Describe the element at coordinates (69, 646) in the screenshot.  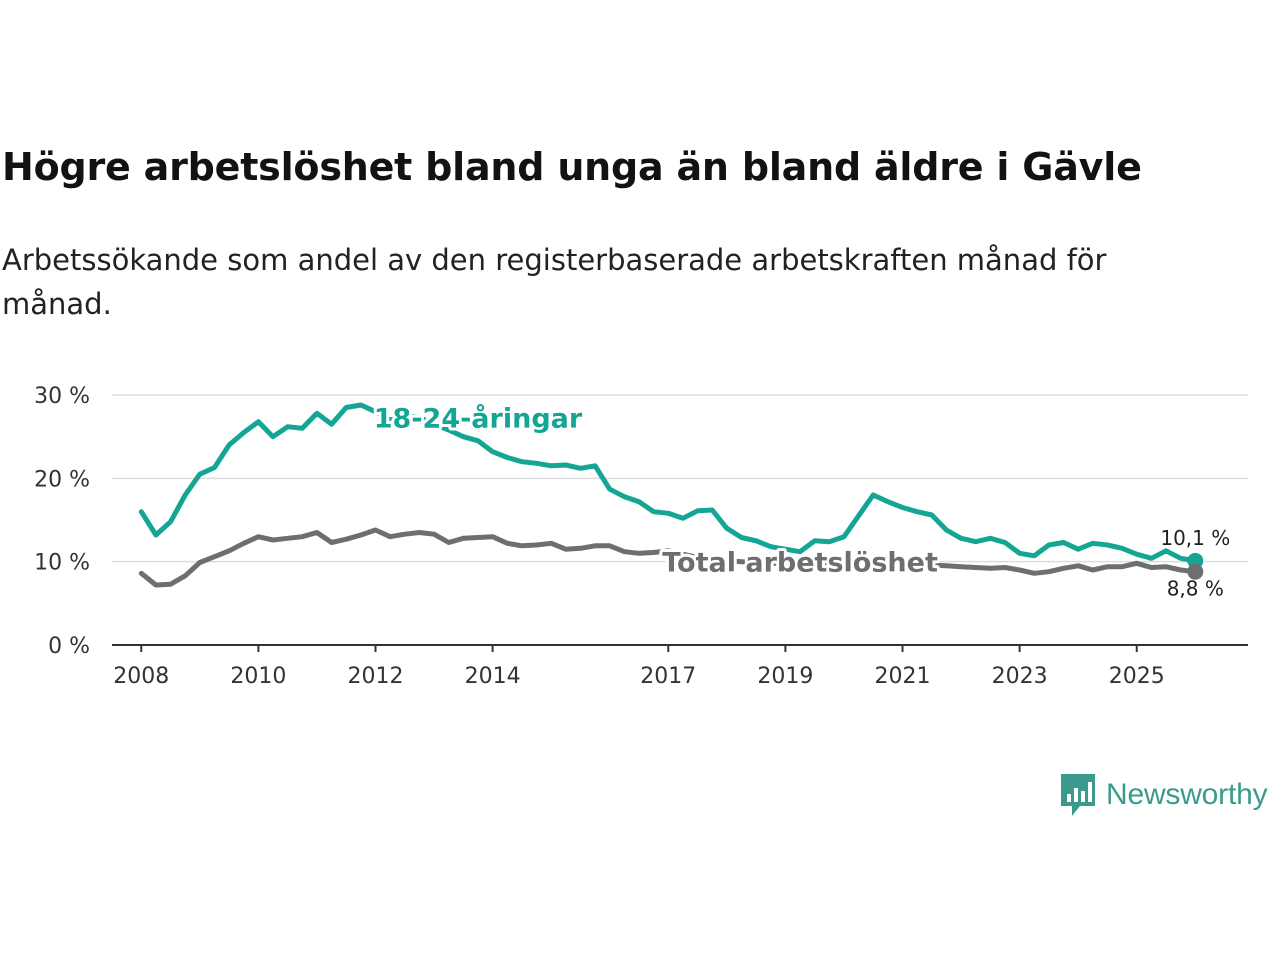
I see `y-tick-label: 0 %` at that location.